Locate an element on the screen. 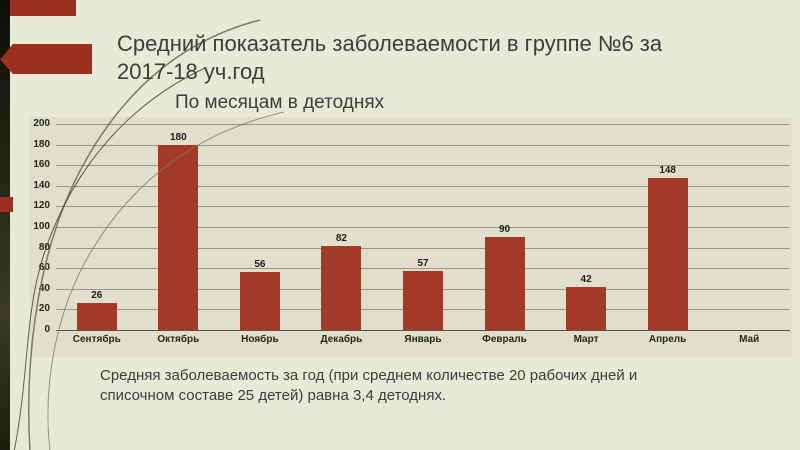  y-tick-label: 20 is located at coordinates (44, 309).